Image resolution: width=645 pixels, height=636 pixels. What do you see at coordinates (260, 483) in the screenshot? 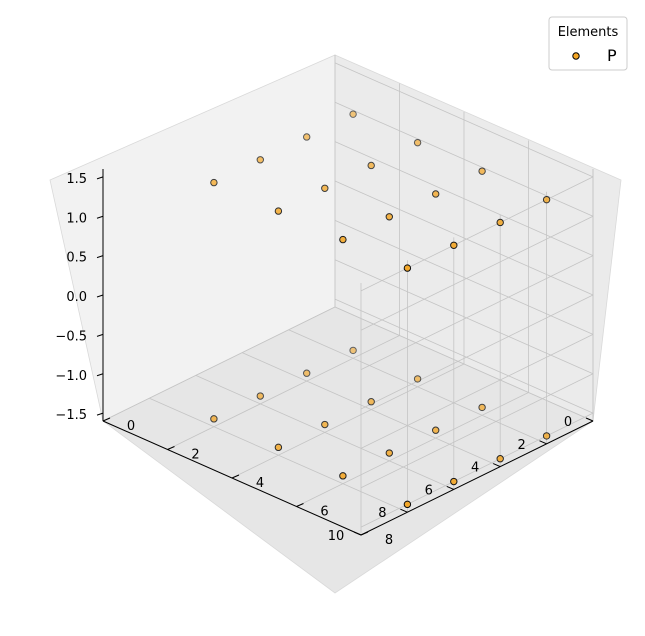
I see `y-tick-label: 4` at bounding box center [260, 483].